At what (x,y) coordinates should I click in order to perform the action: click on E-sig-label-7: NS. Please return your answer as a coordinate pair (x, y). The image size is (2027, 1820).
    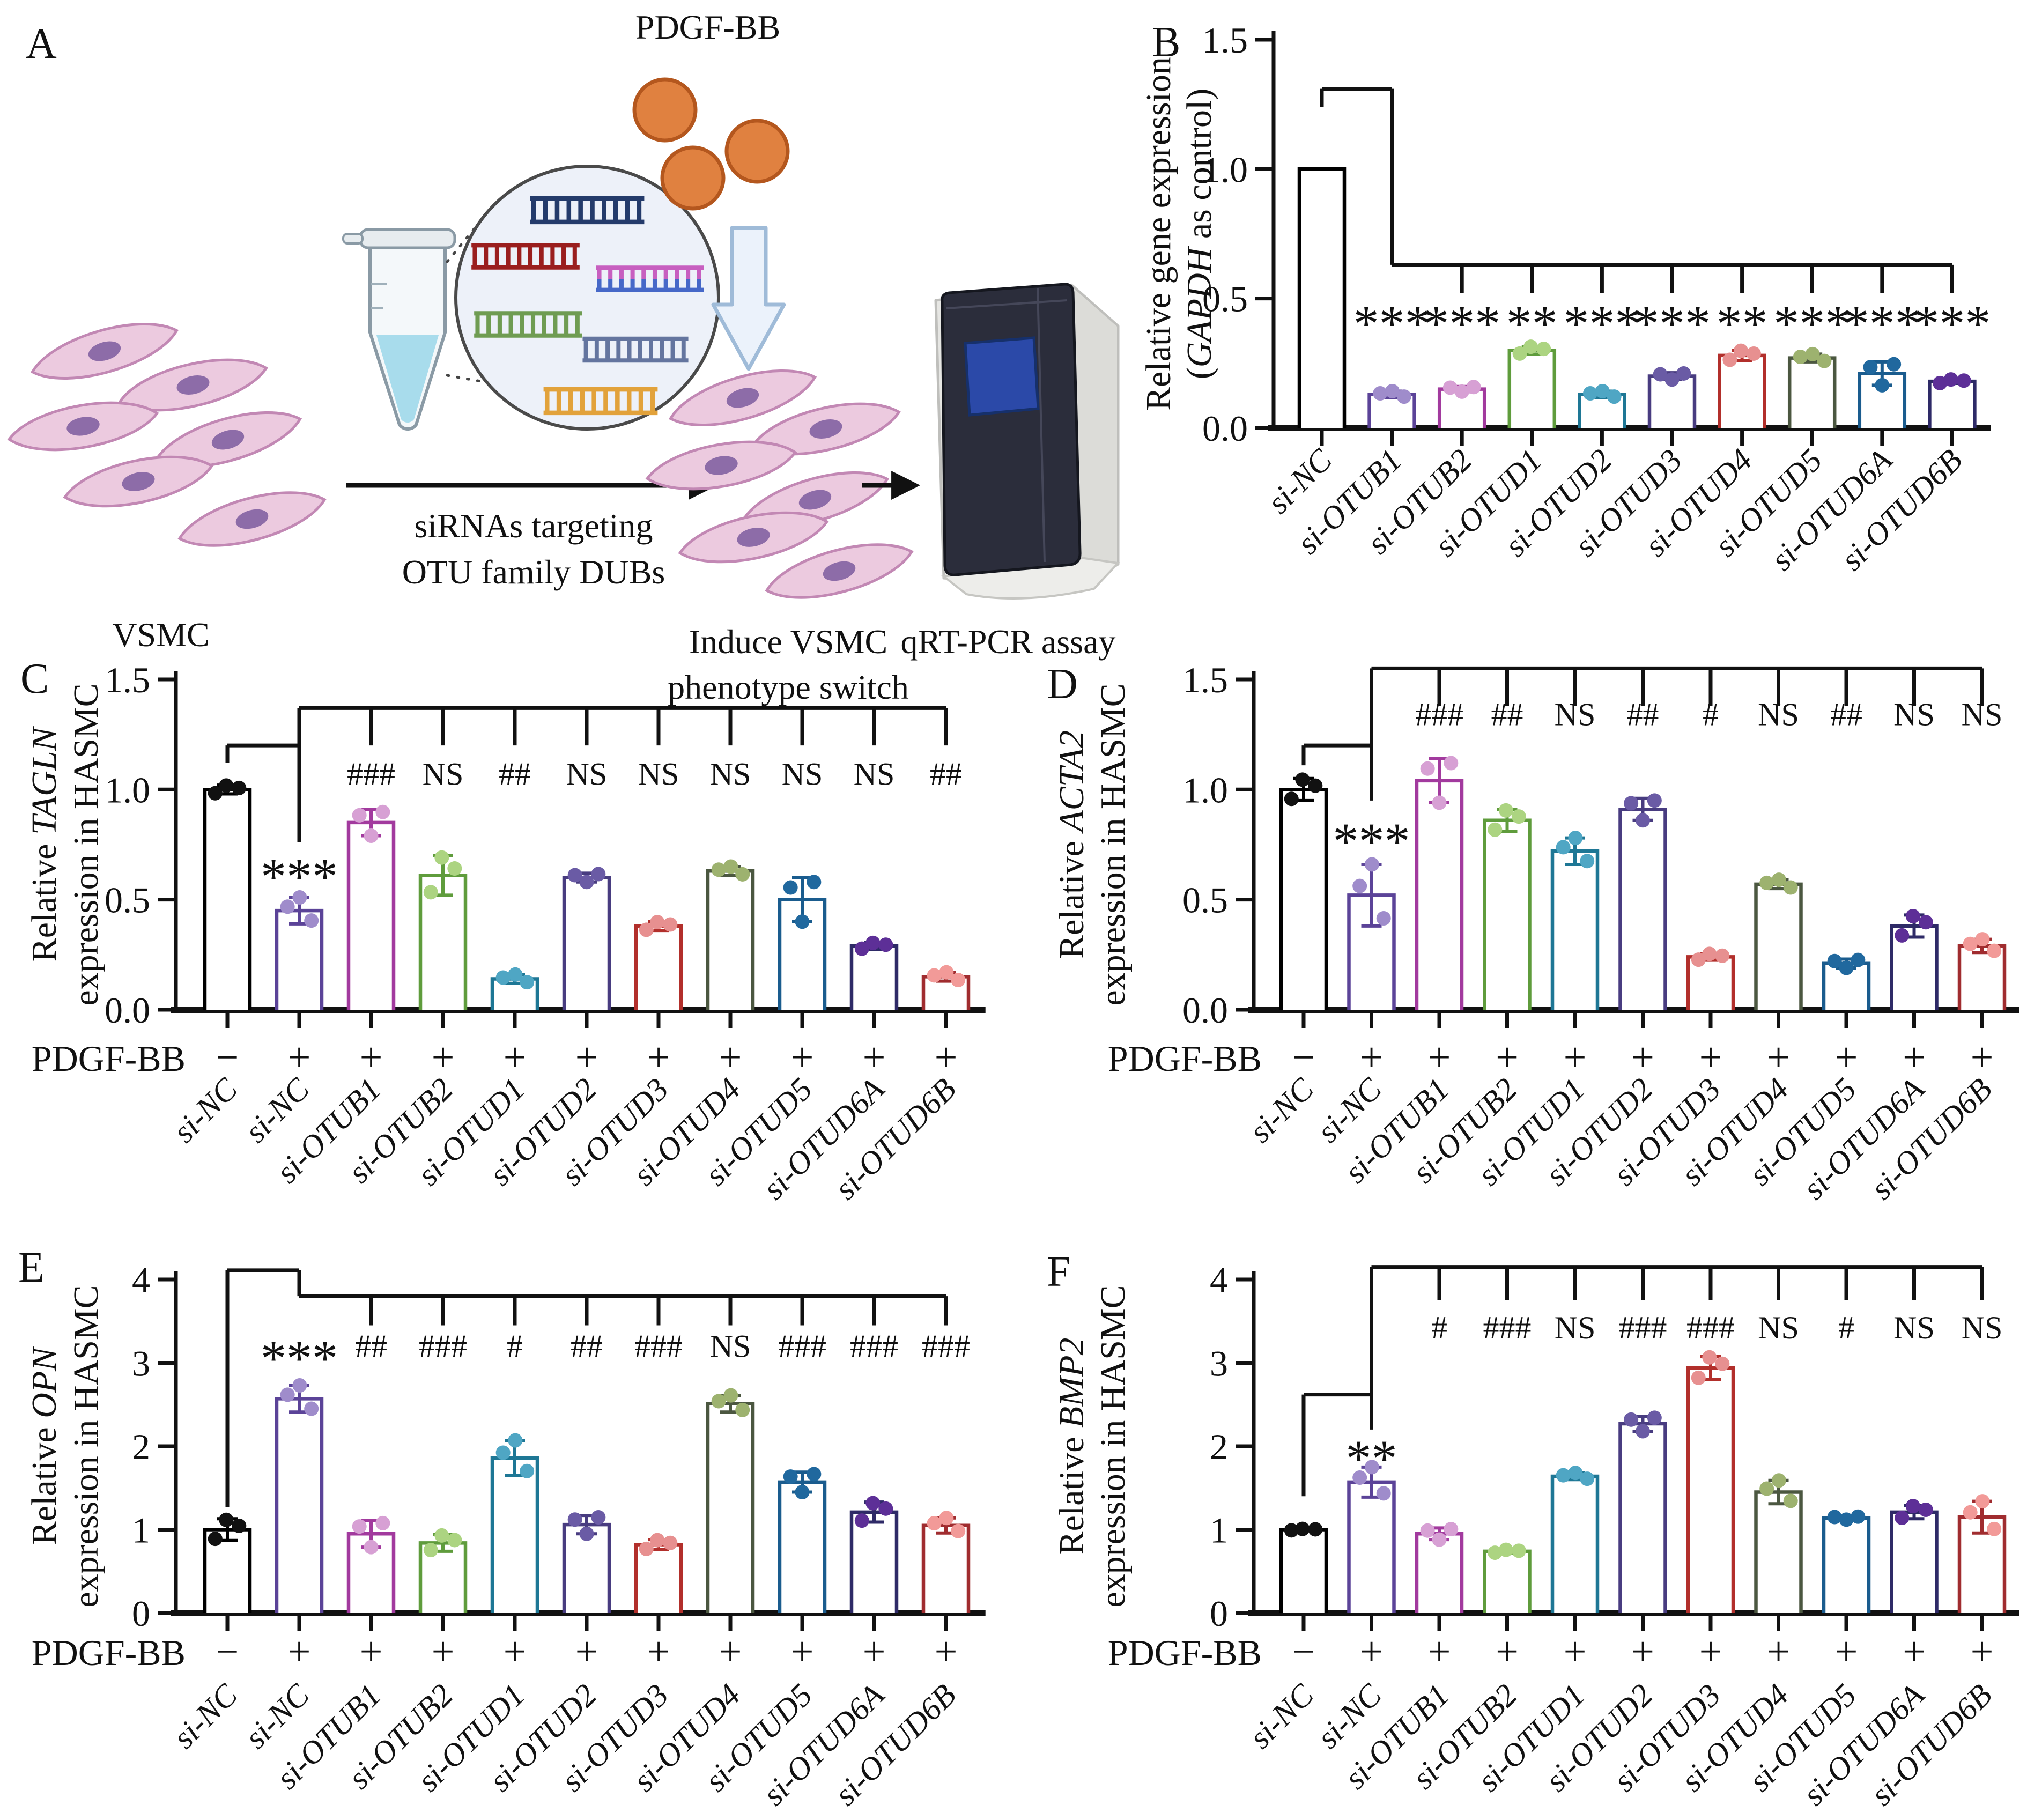
    Looking at the image, I should click on (730, 1346).